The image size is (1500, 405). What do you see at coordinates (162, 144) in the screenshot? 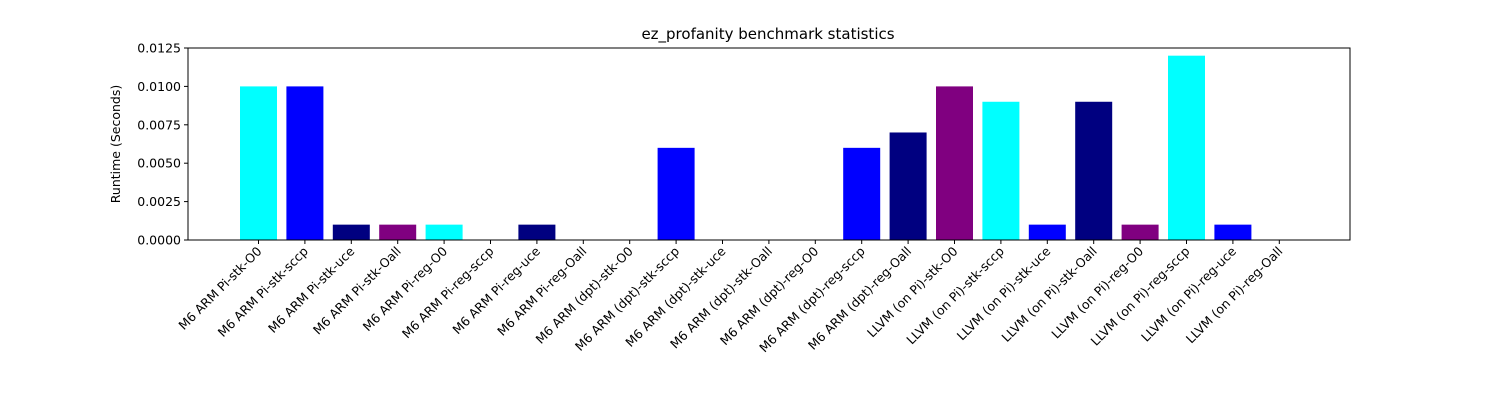
I see `y-ticks-group: 0.0000 0.0025 0.0050 0.0075 0.0100 0.0125` at bounding box center [162, 144].